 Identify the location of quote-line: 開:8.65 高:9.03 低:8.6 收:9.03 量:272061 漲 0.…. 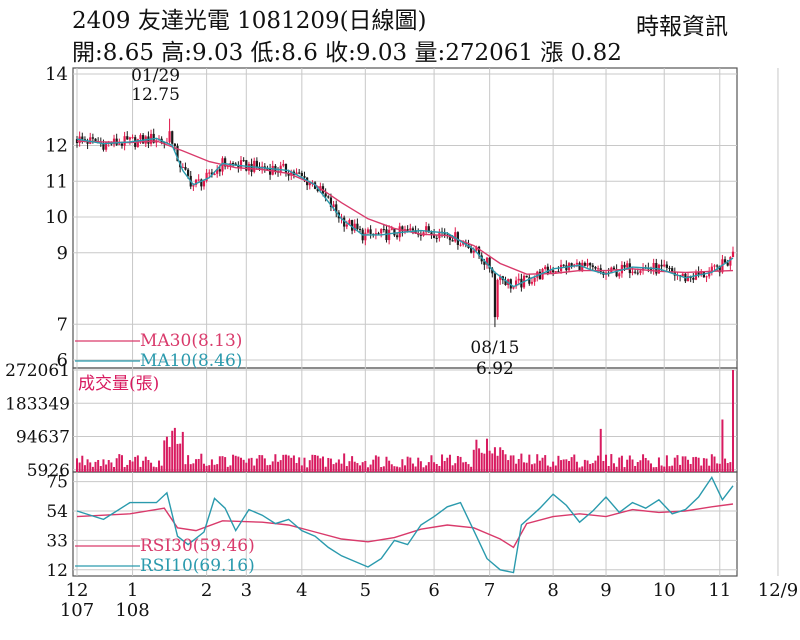
(347, 53).